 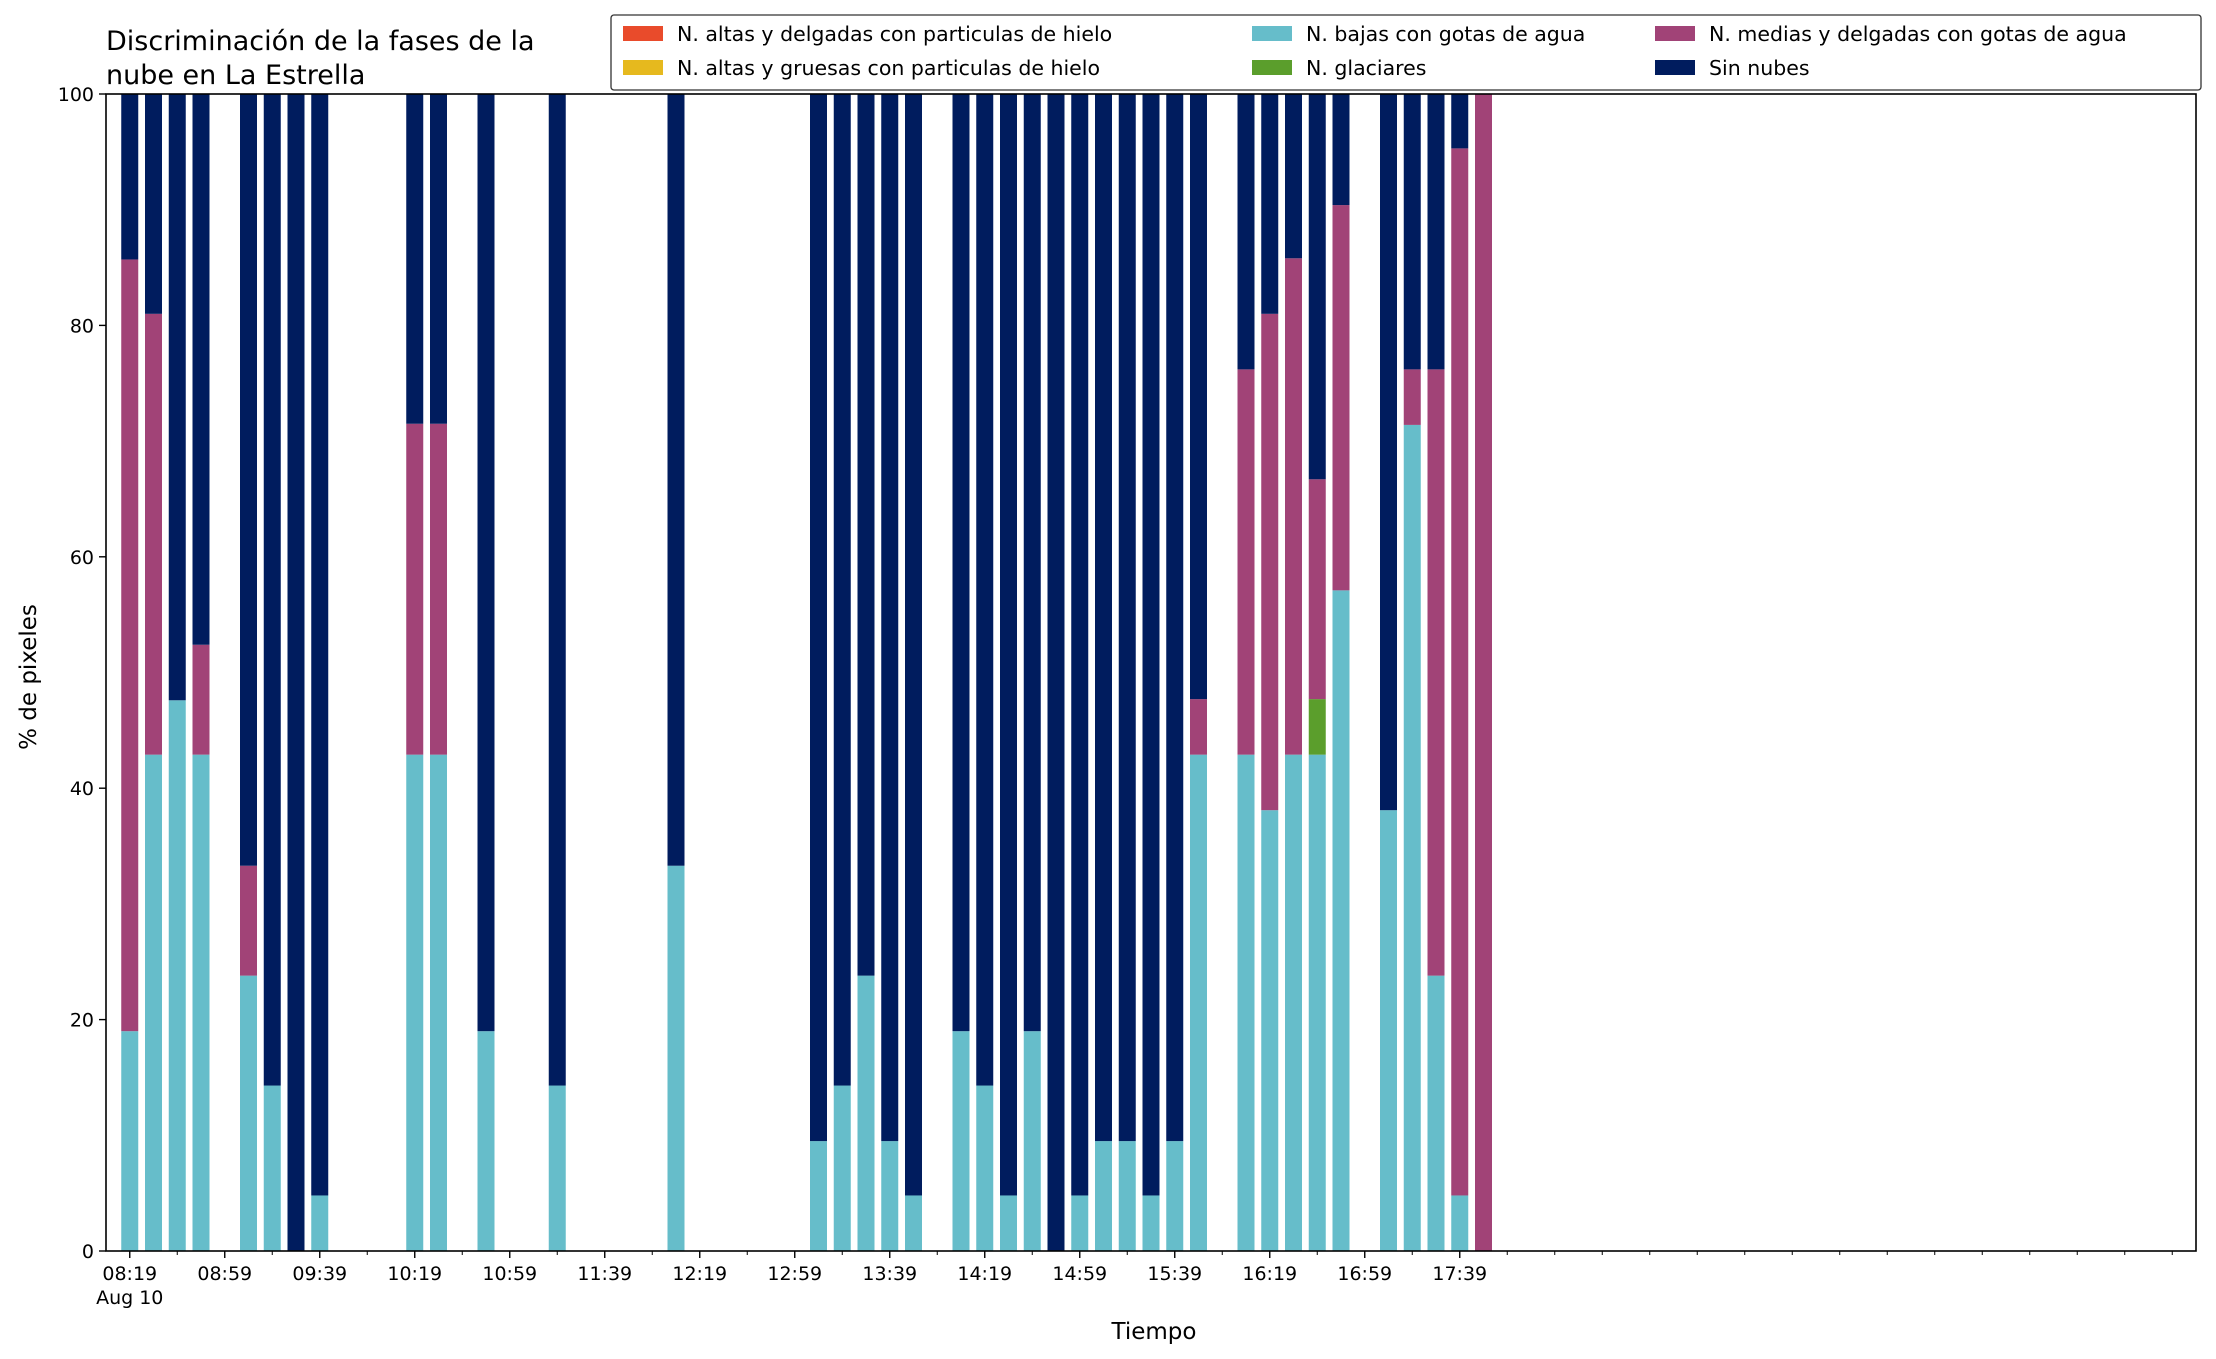 What do you see at coordinates (1759, 68) in the screenshot?
I see `legend-label: Sin nubes` at bounding box center [1759, 68].